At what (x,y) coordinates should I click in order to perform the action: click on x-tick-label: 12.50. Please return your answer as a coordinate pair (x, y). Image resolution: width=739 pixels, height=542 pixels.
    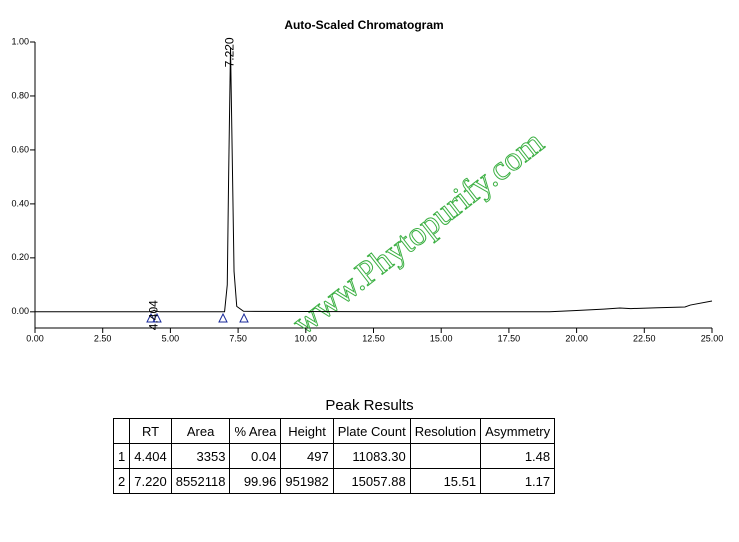
    Looking at the image, I should click on (373, 338).